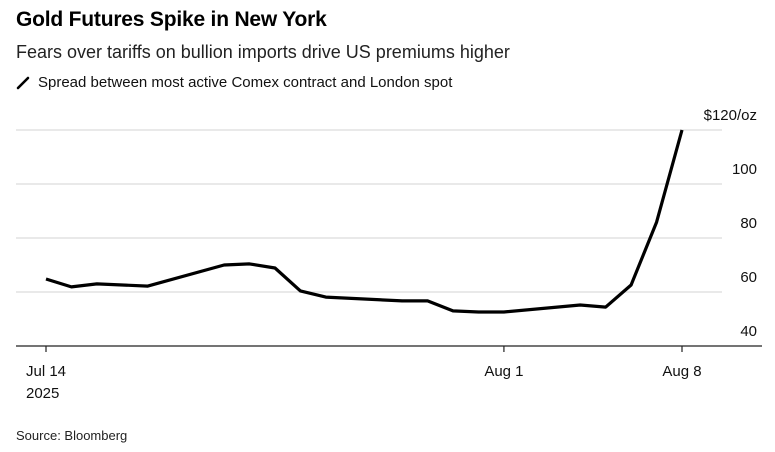 Image resolution: width=775 pixels, height=452 pixels. What do you see at coordinates (730, 115) in the screenshot?
I see `y-tick-label: $120/oz` at bounding box center [730, 115].